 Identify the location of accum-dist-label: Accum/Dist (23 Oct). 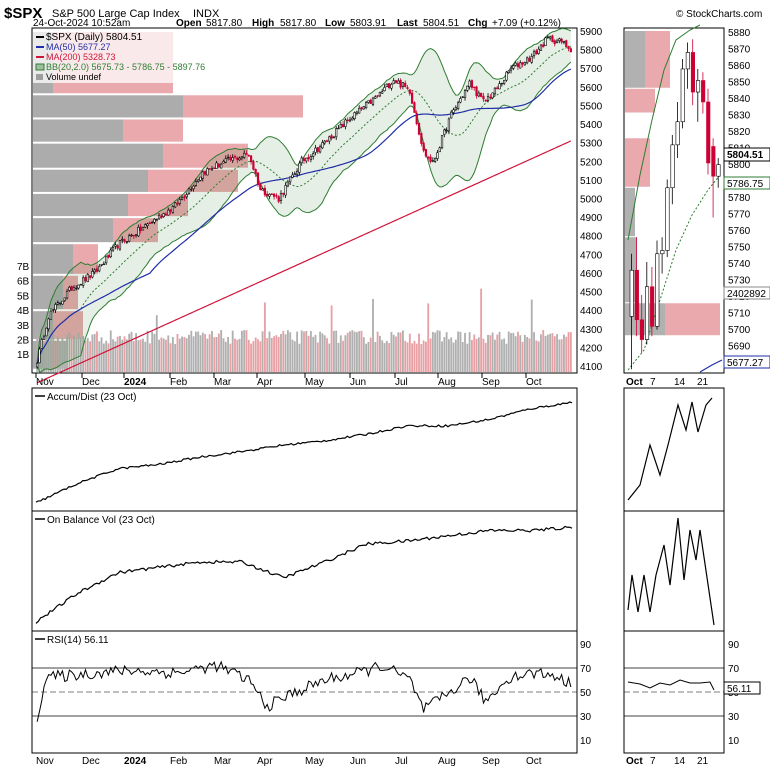
(91, 397).